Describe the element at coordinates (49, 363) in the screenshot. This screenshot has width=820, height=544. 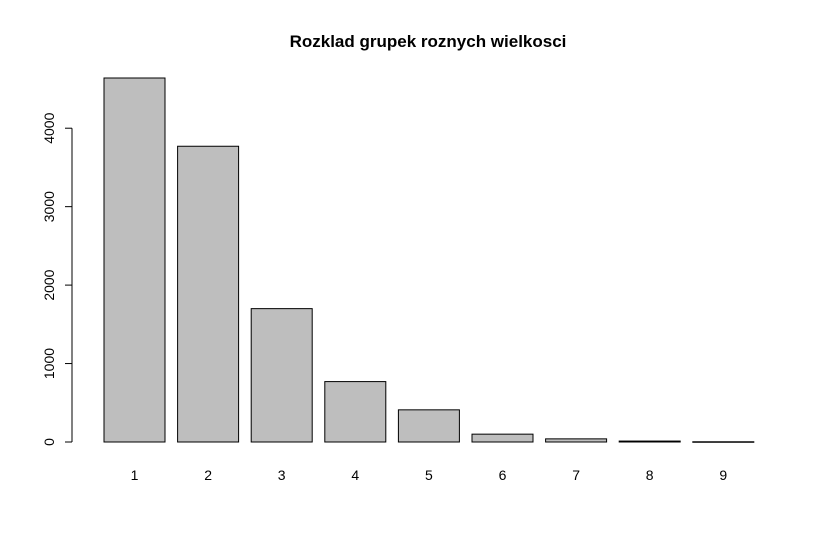
I see `y-tick-label: 1000` at that location.